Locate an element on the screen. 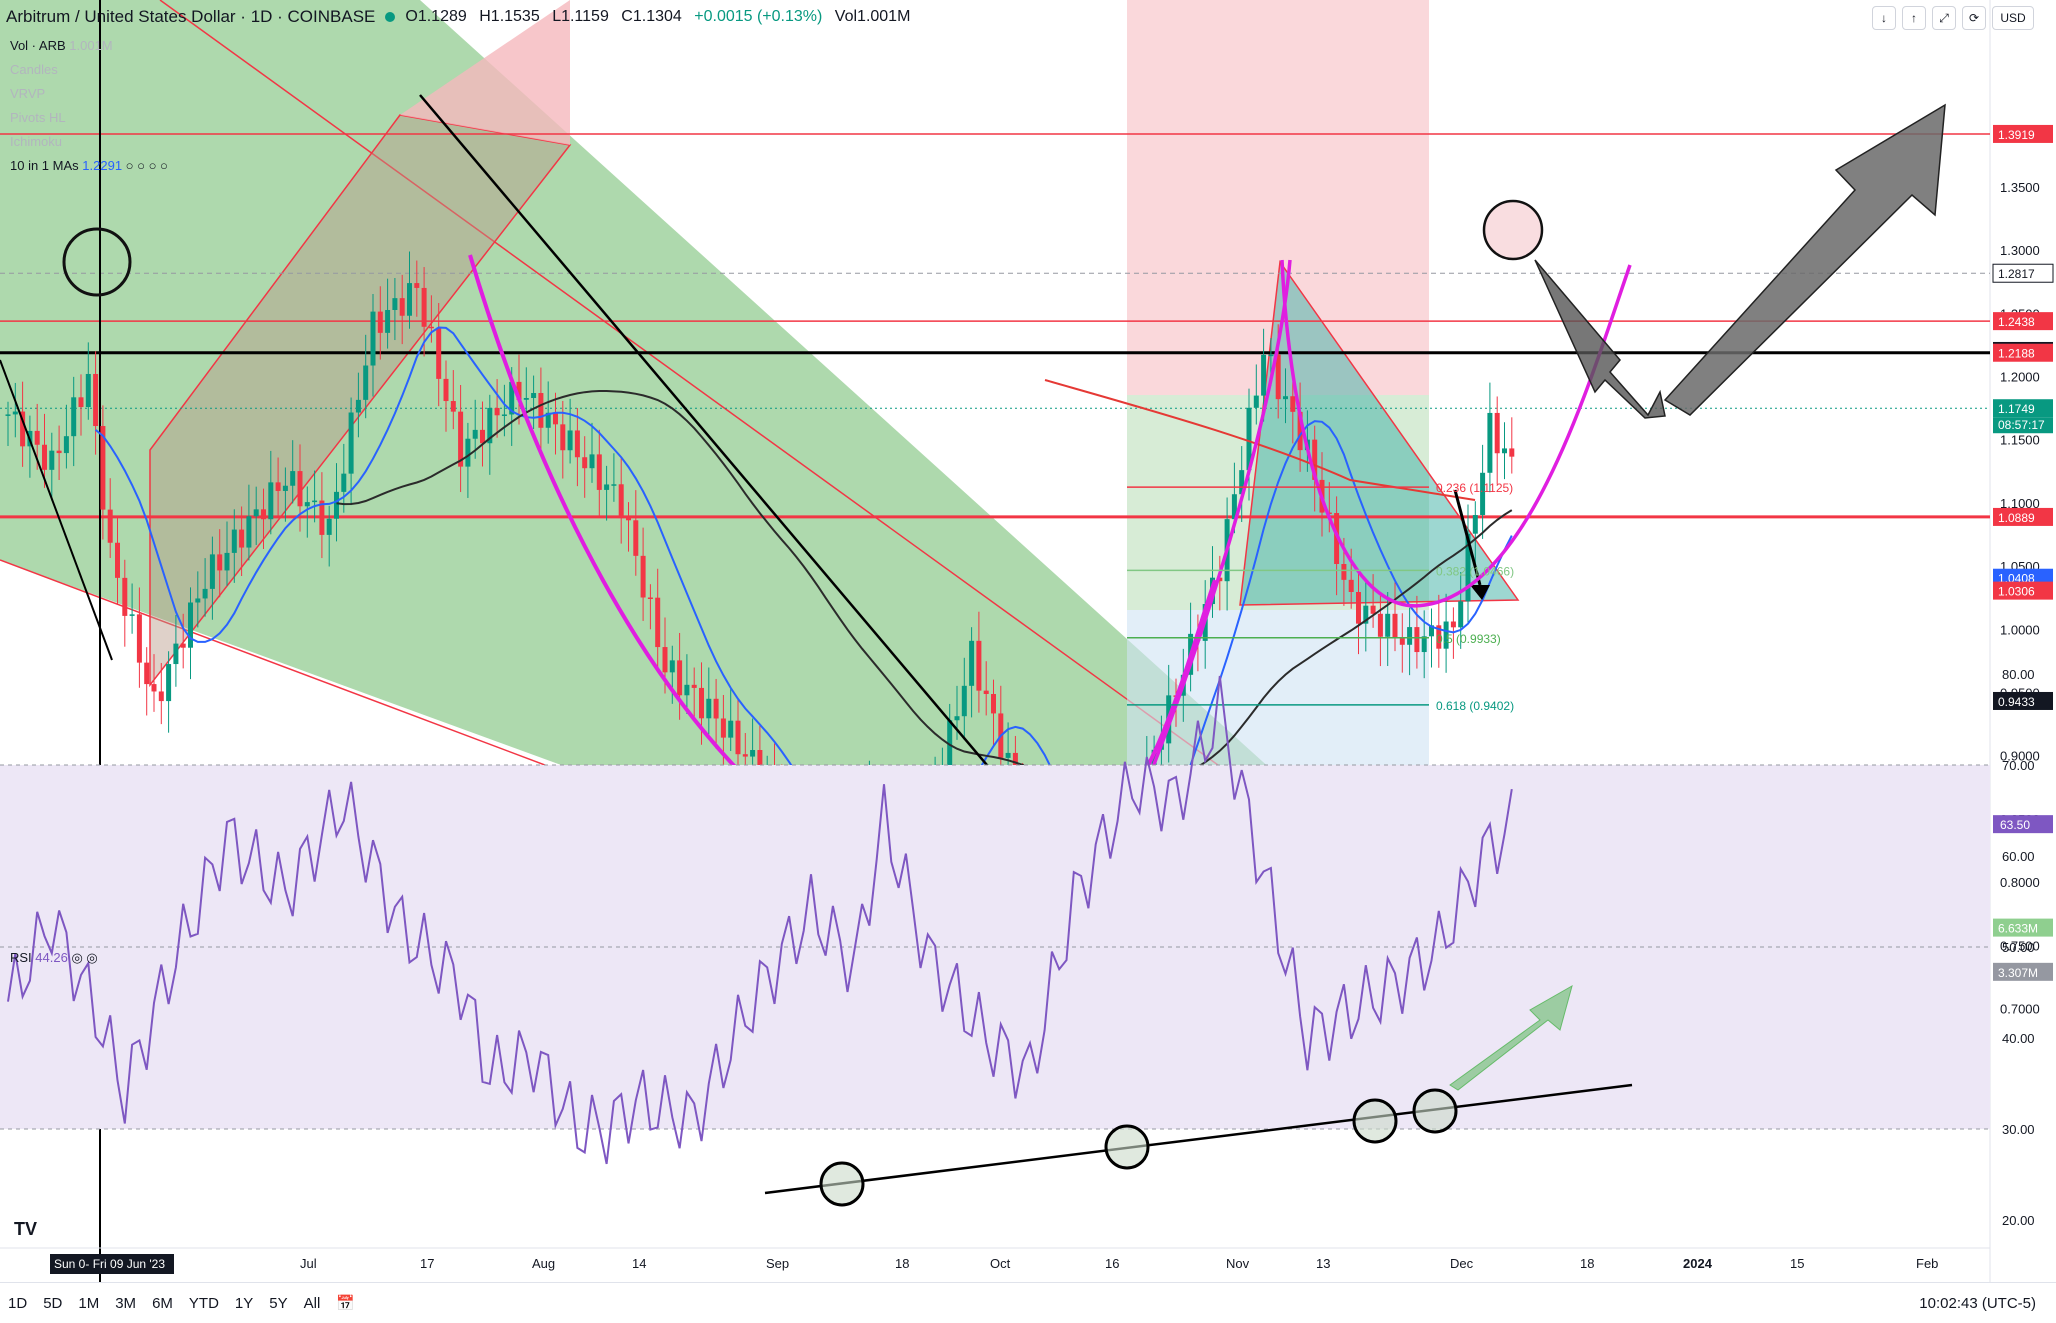  range-1d: 1D is located at coordinates (18, 1303).